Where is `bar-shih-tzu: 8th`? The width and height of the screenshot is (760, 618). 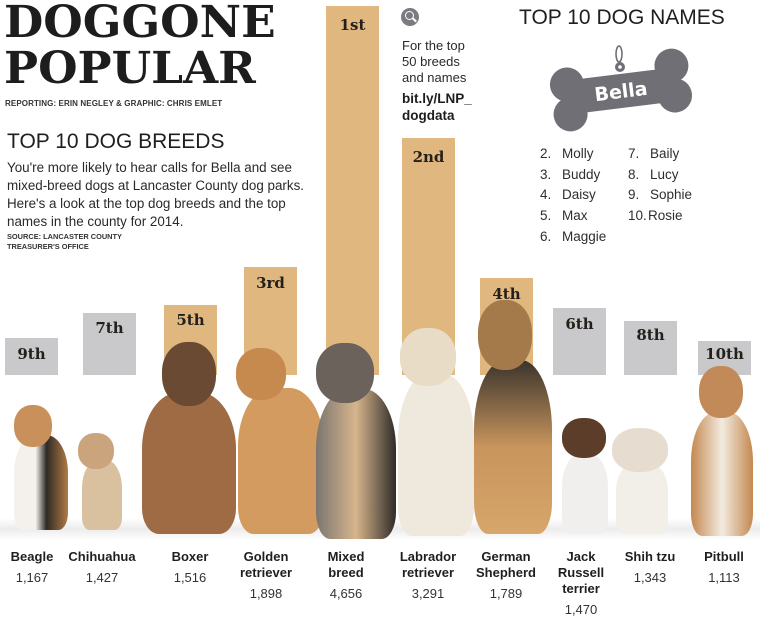
bar-shih-tzu: 8th is located at coordinates (650, 348).